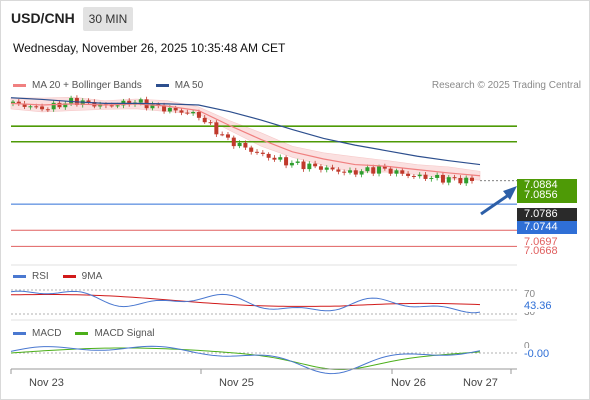 The height and width of the screenshot is (400, 590). What do you see at coordinates (541, 195) in the screenshot?
I see `upper-pivot-tag: 7.0856` at bounding box center [541, 195].